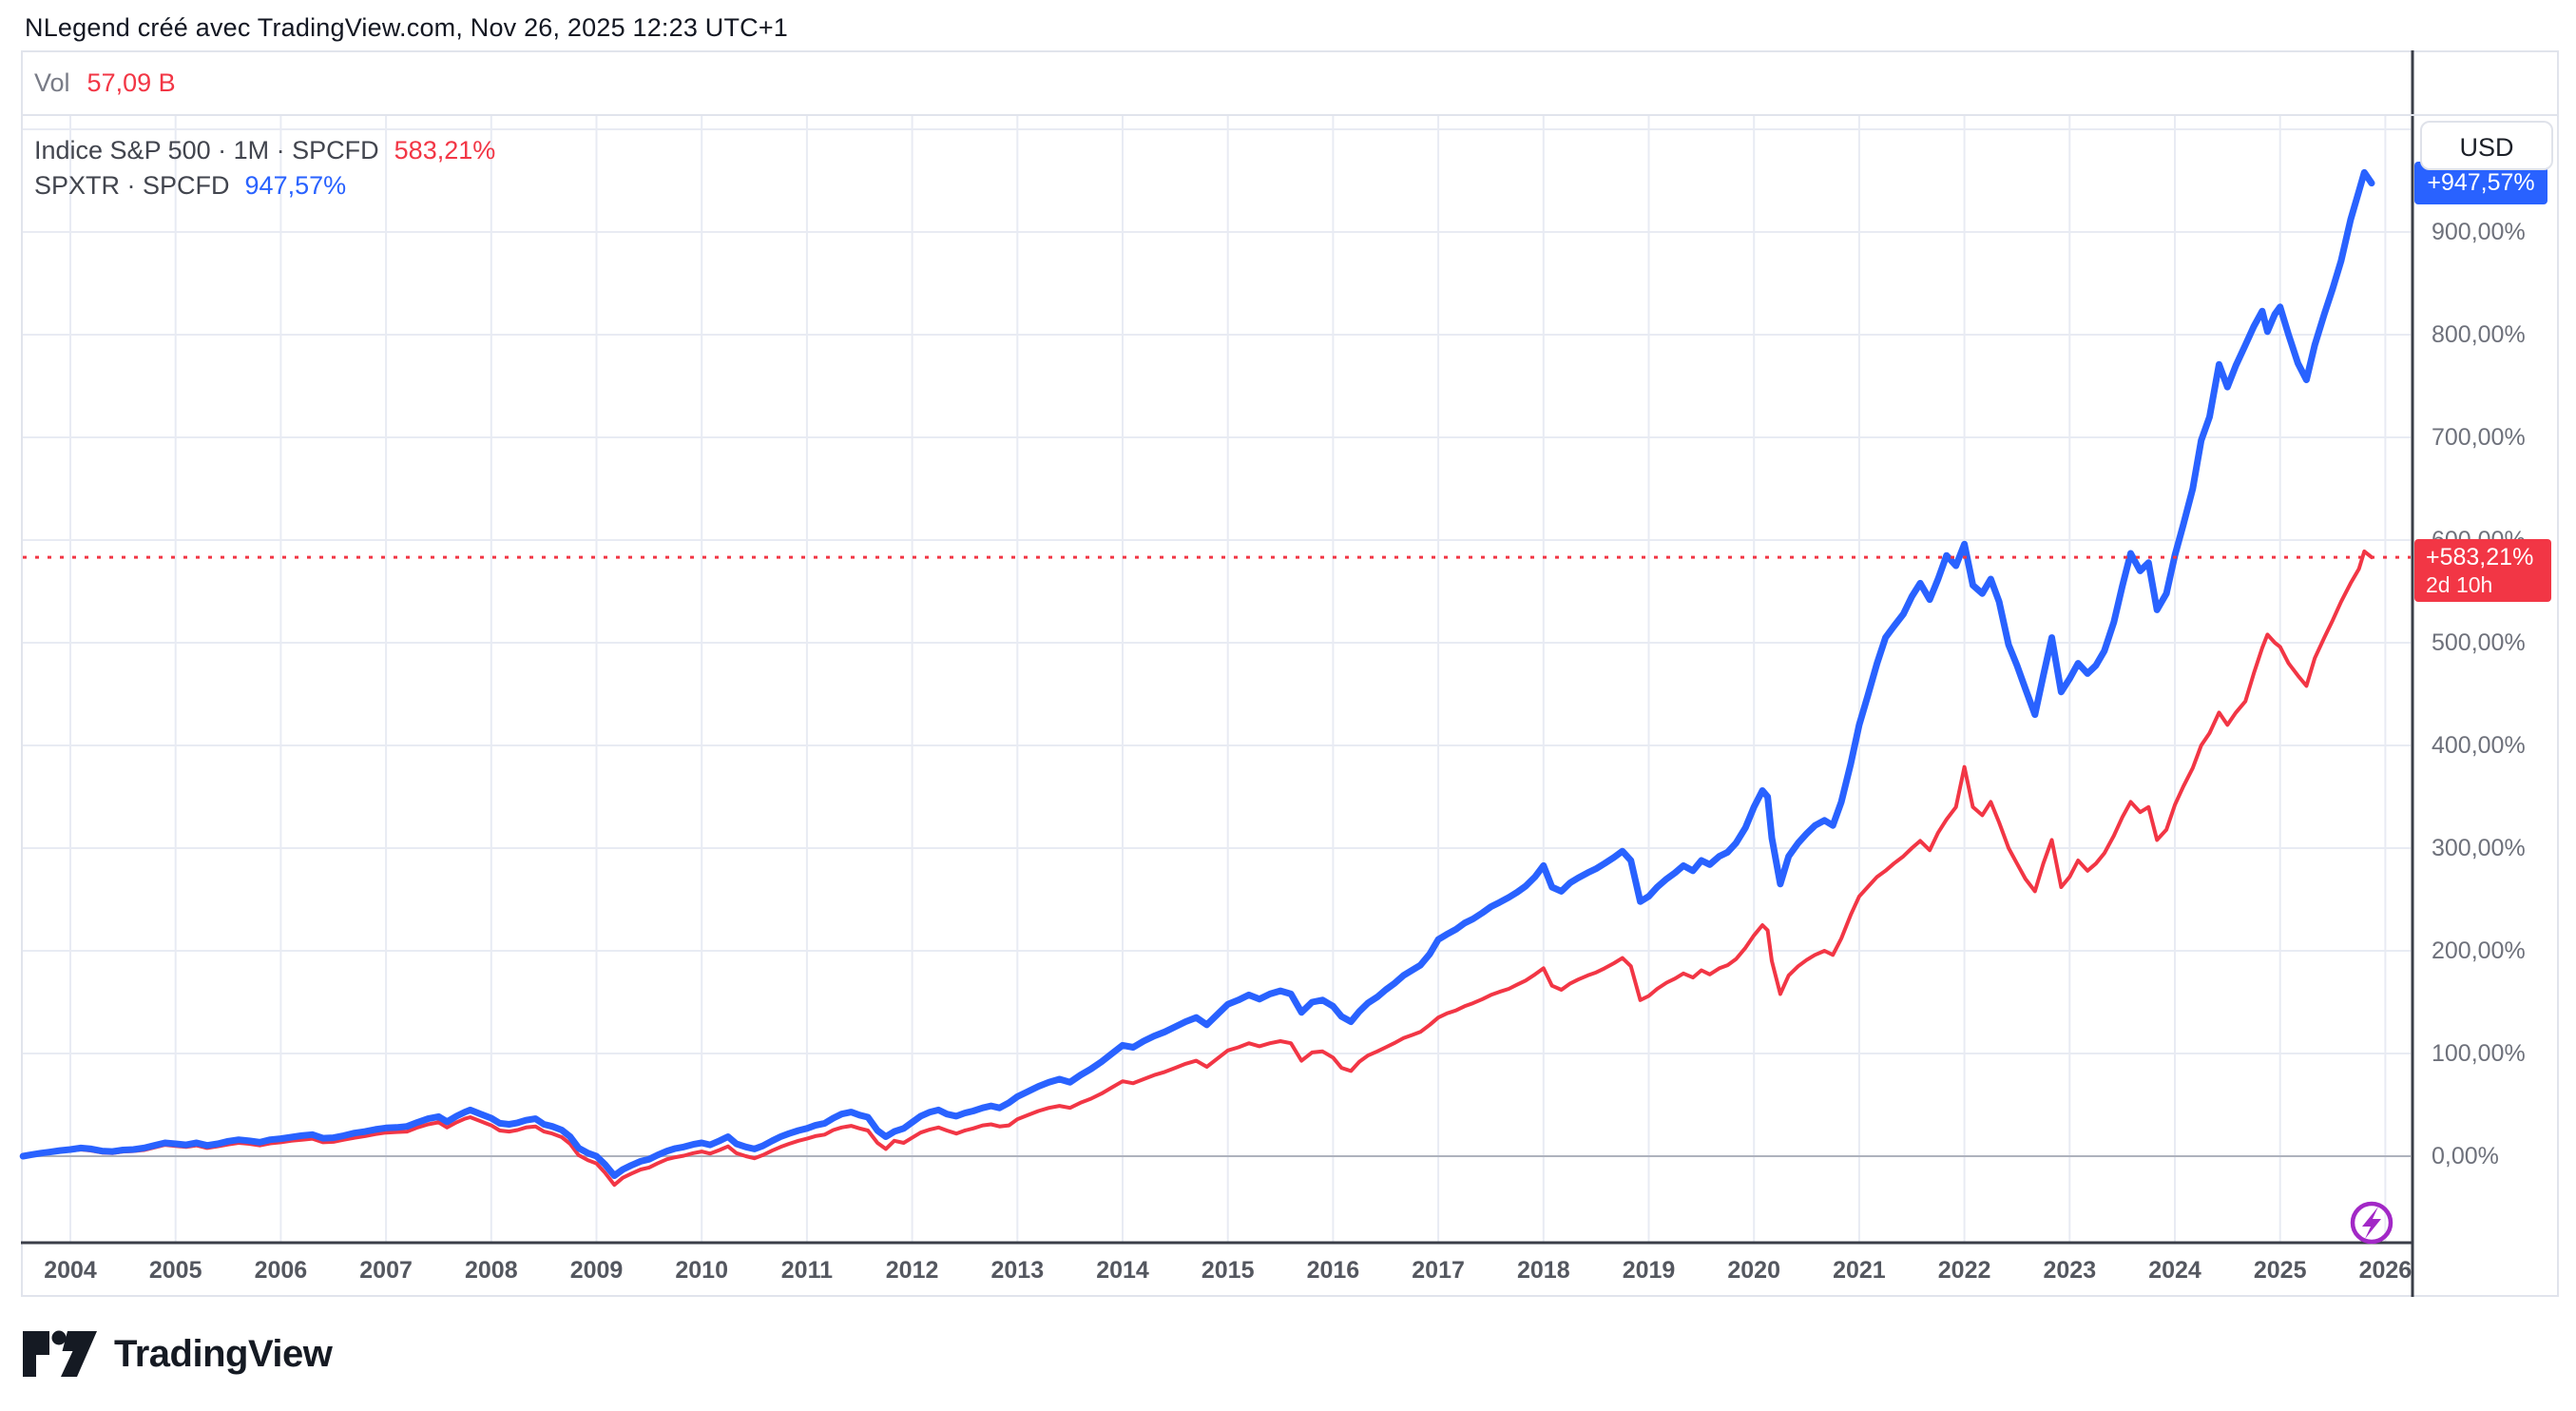 This screenshot has width=2576, height=1411. Describe the element at coordinates (2479, 951) in the screenshot. I see `price-axis-label: 200,00%` at that location.